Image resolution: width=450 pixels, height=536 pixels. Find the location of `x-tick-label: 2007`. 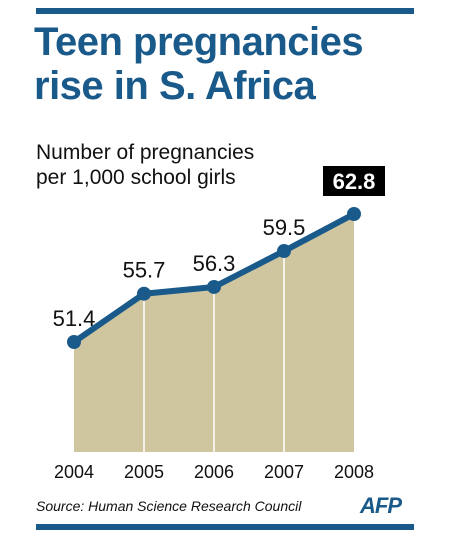

x-tick-label: 2007 is located at coordinates (284, 472).